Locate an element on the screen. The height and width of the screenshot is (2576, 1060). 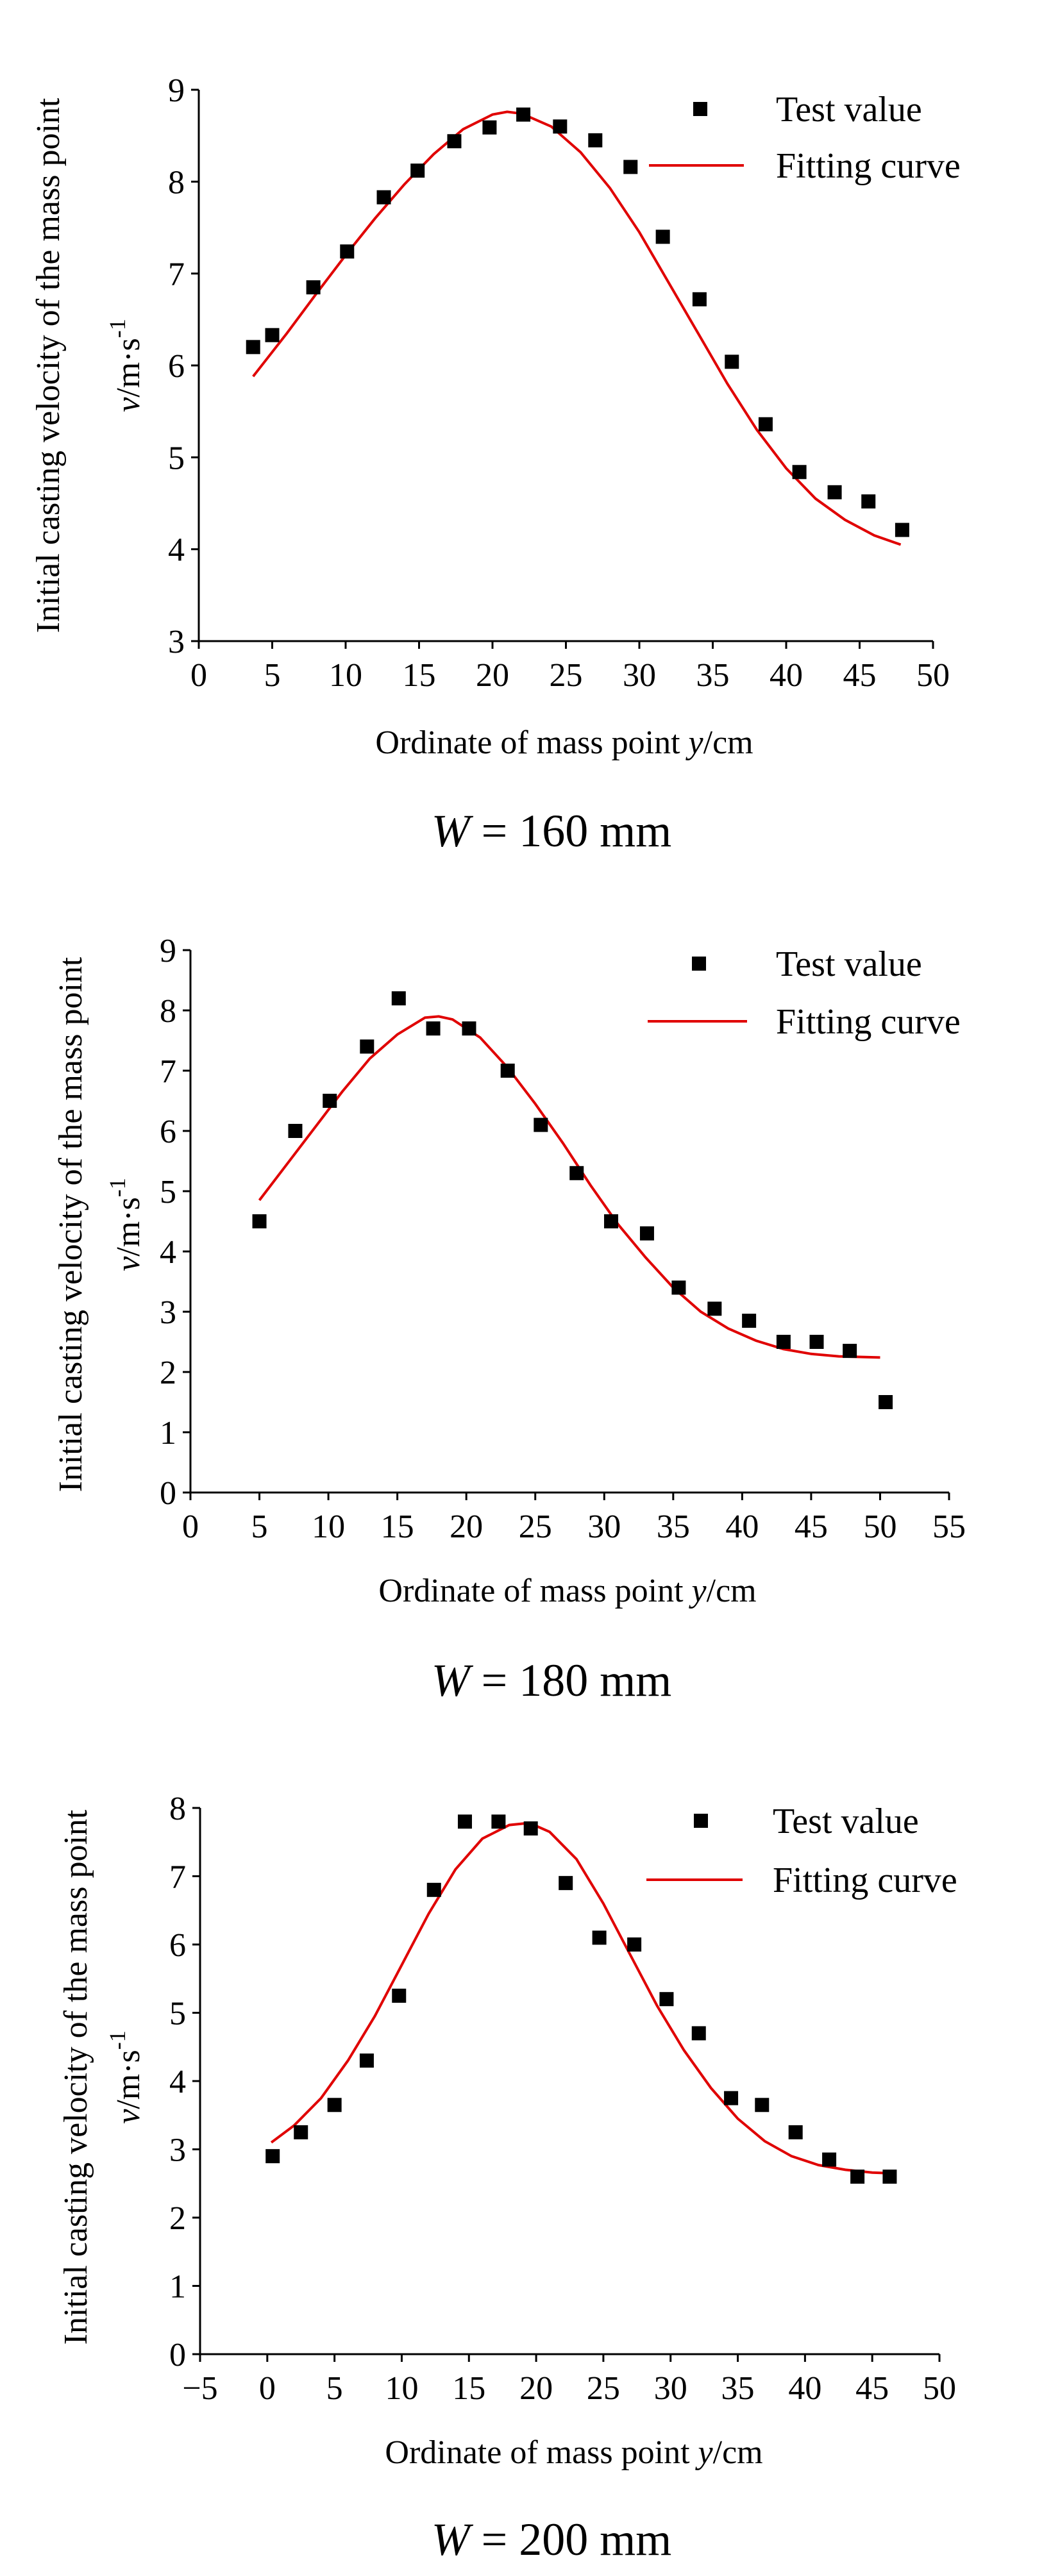
y-tick-label: 1 is located at coordinates (168, 1433).